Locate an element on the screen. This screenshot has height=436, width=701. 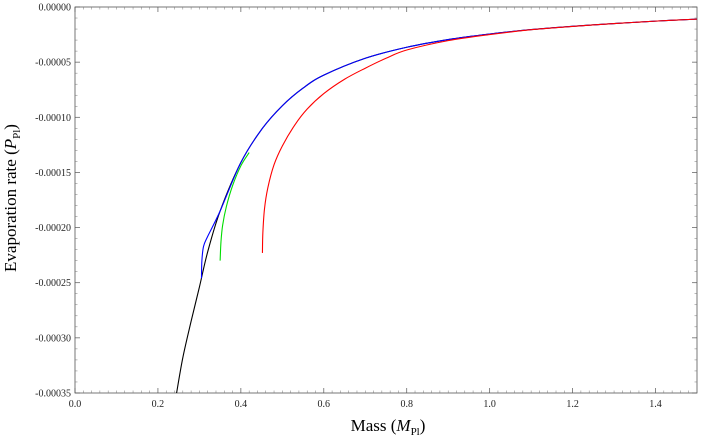
y-tick-label: -0.00005 is located at coordinates (53, 63).